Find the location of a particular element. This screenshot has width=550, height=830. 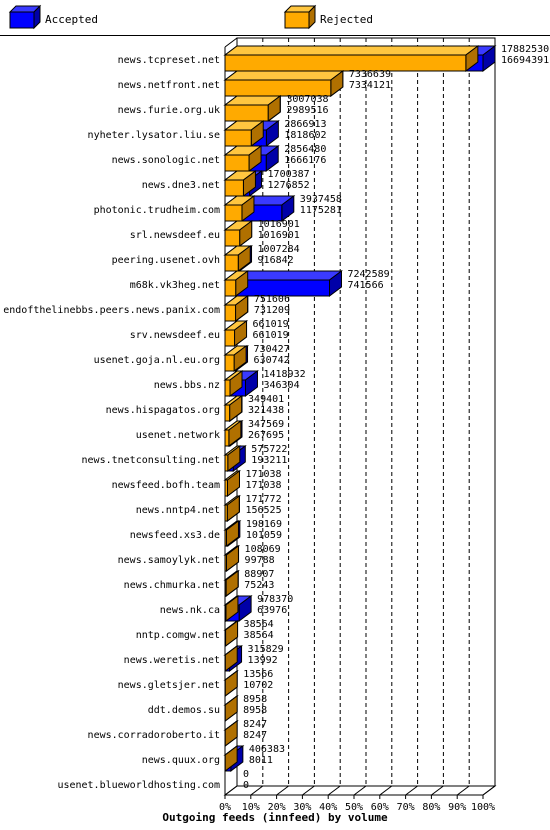

accepted-value-label: 349401 is located at coordinates (266, 399).